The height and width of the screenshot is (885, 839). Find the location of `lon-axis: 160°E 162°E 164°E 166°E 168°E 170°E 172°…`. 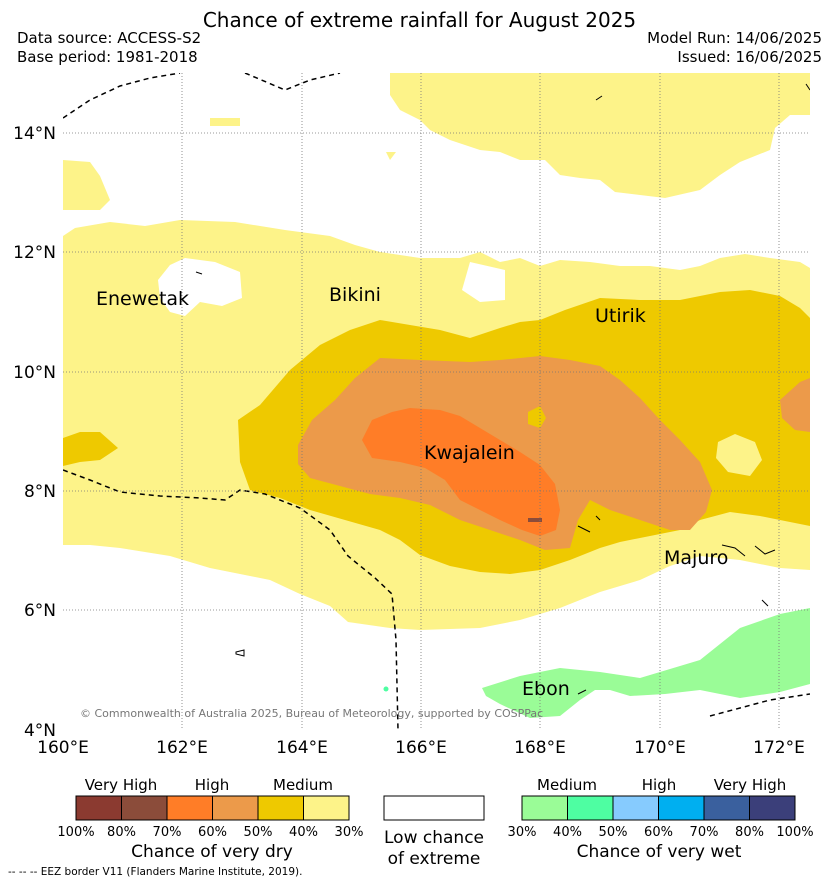

lon-axis: 160°E 162°E 164°E 166°E 168°E 170°E 172°… is located at coordinates (421, 748).